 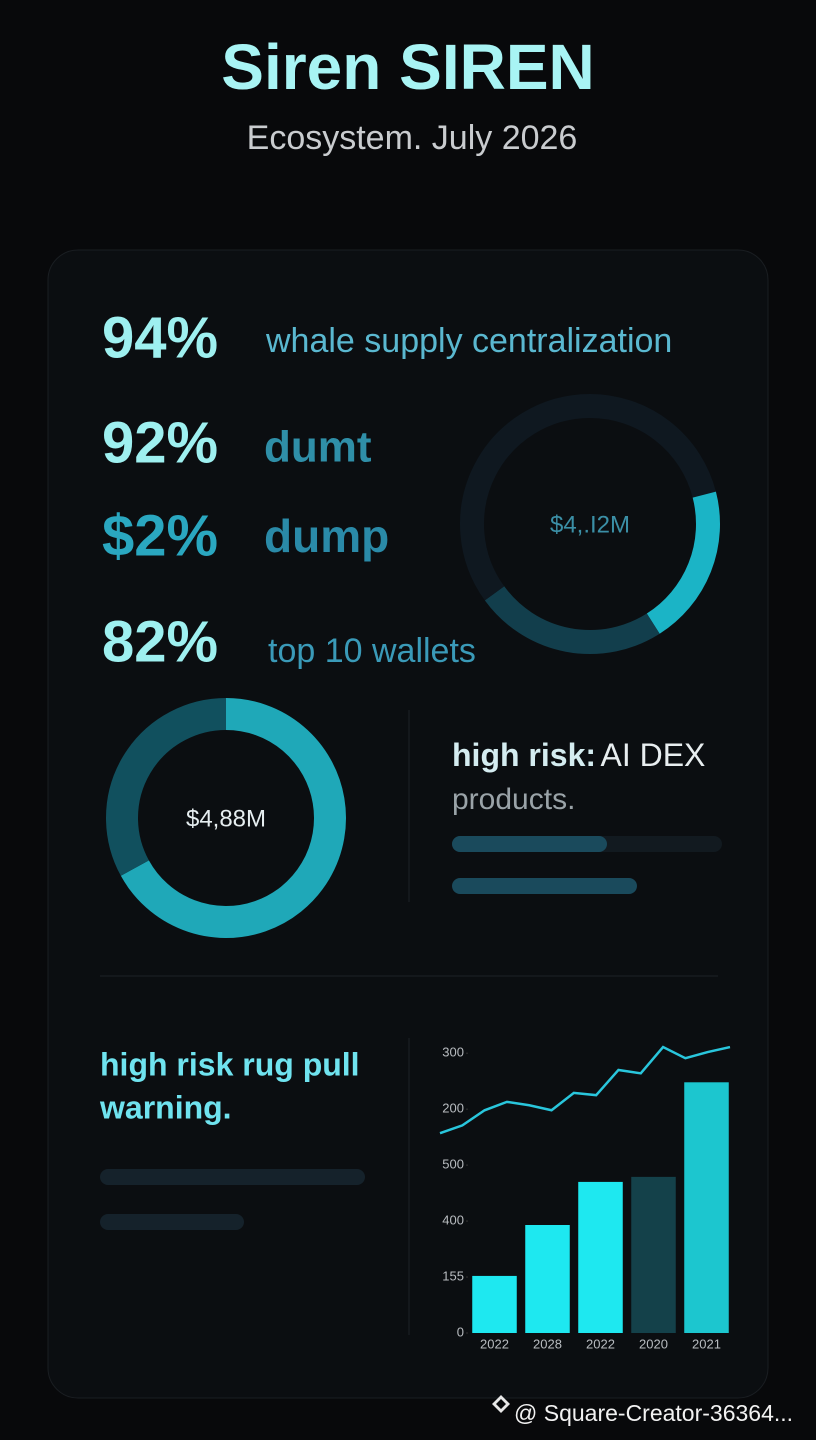 What do you see at coordinates (165, 1107) in the screenshot?
I see `warning: warning.` at bounding box center [165, 1107].